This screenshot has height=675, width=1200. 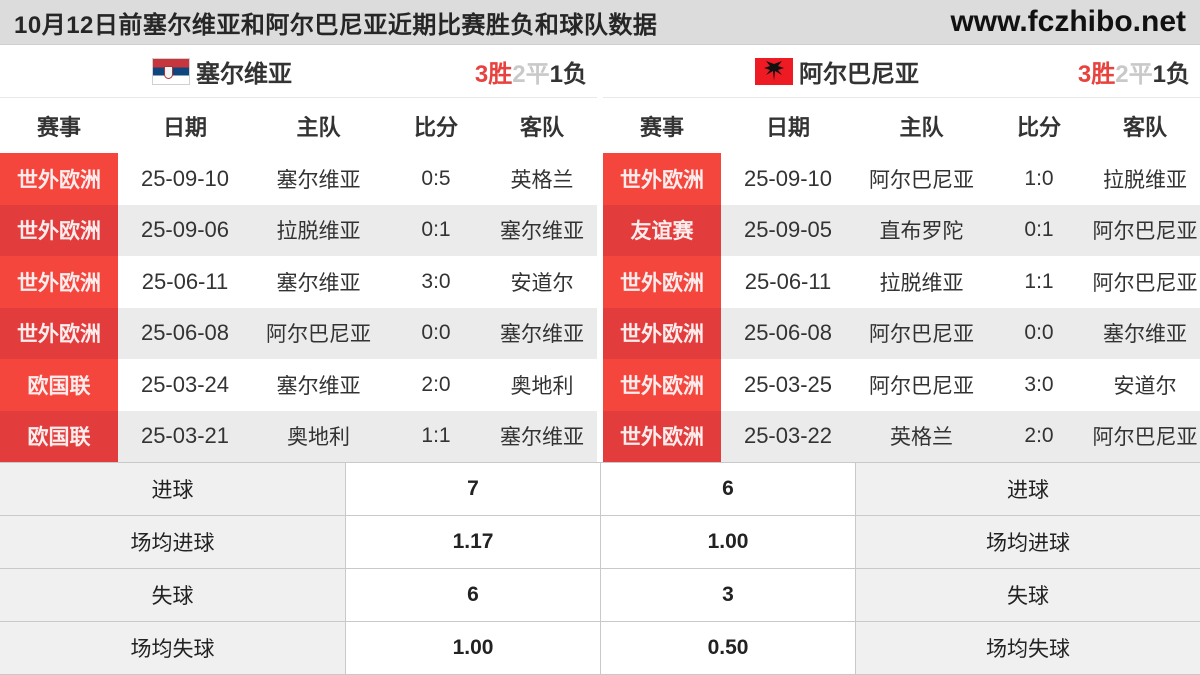 I want to click on match-date: 25-03-25, so click(x=788, y=384).